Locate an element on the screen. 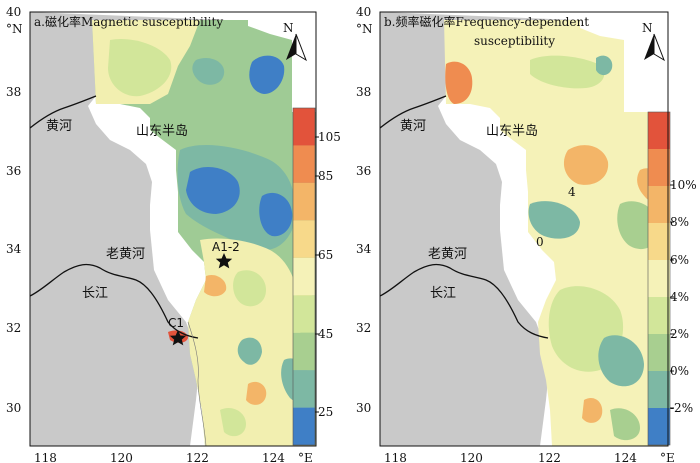 This screenshot has width=700, height=463. panel-b-title-line1: b.频率磁化率Frequency-dependent is located at coordinates (486, 21).